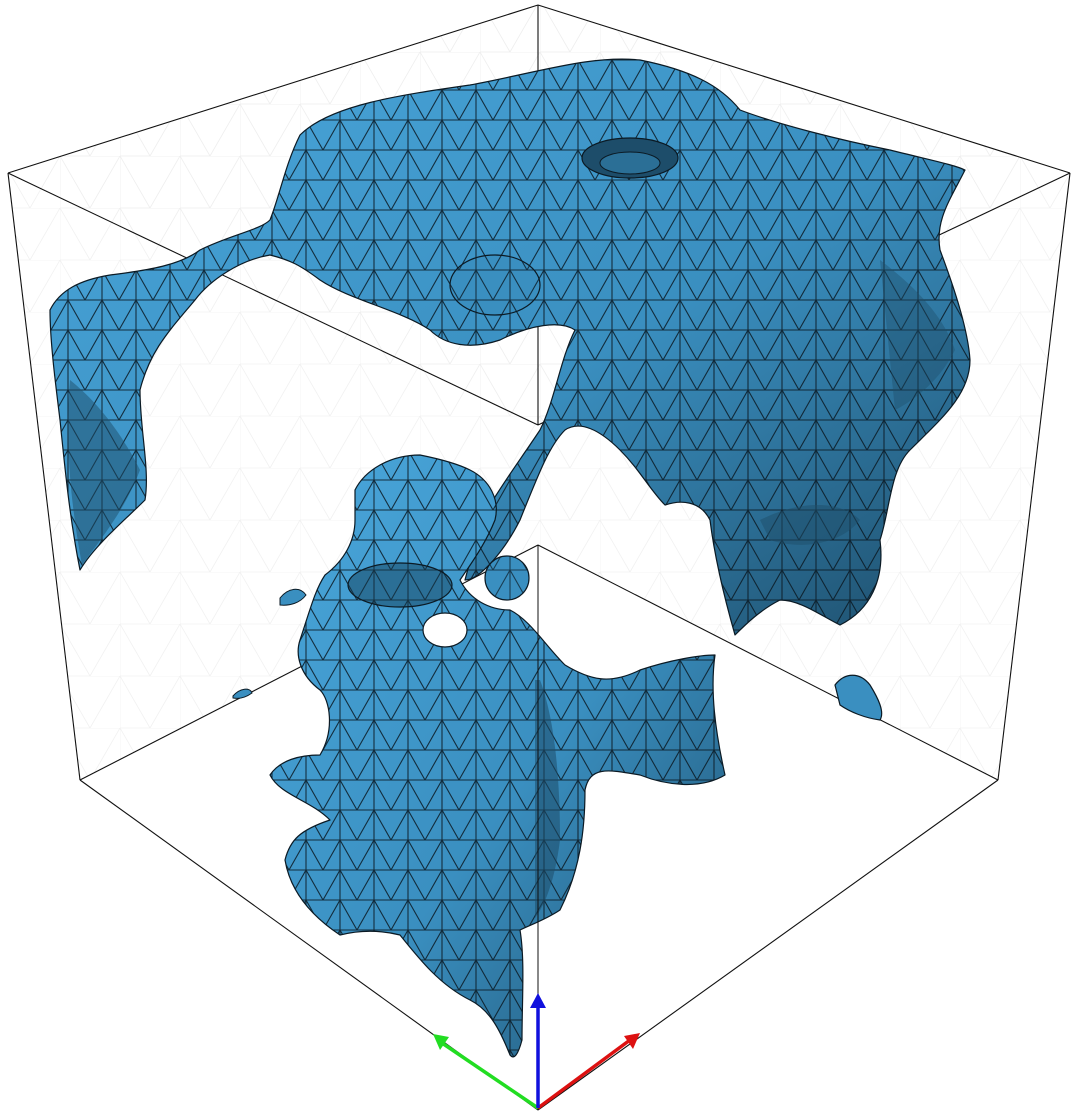  What do you see at coordinates (584, 1074) in the screenshot?
I see `x-axis-arrow` at bounding box center [584, 1074].